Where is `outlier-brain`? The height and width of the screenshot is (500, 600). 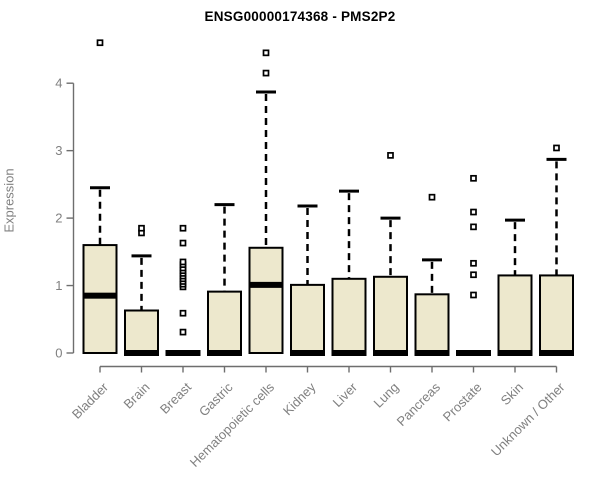 outlier-brain is located at coordinates (141, 228).